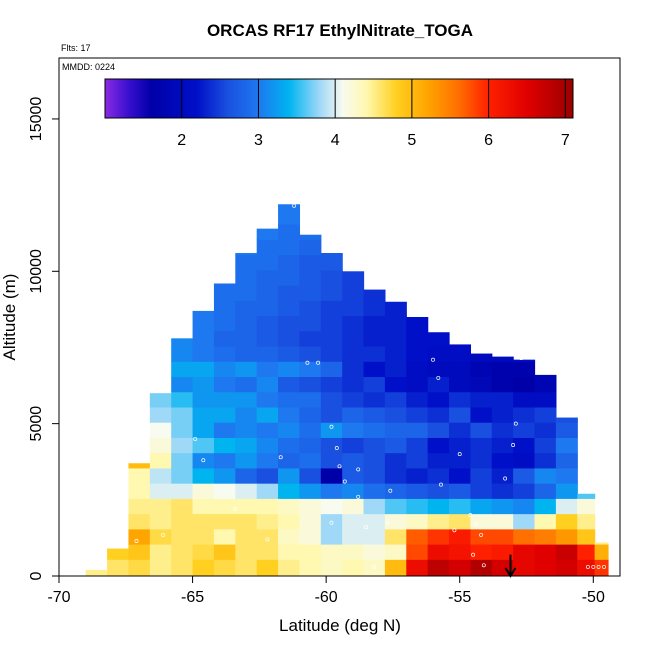 This screenshot has width=650, height=650. What do you see at coordinates (593, 597) in the screenshot?
I see `x-tick-label: -50` at bounding box center [593, 597].